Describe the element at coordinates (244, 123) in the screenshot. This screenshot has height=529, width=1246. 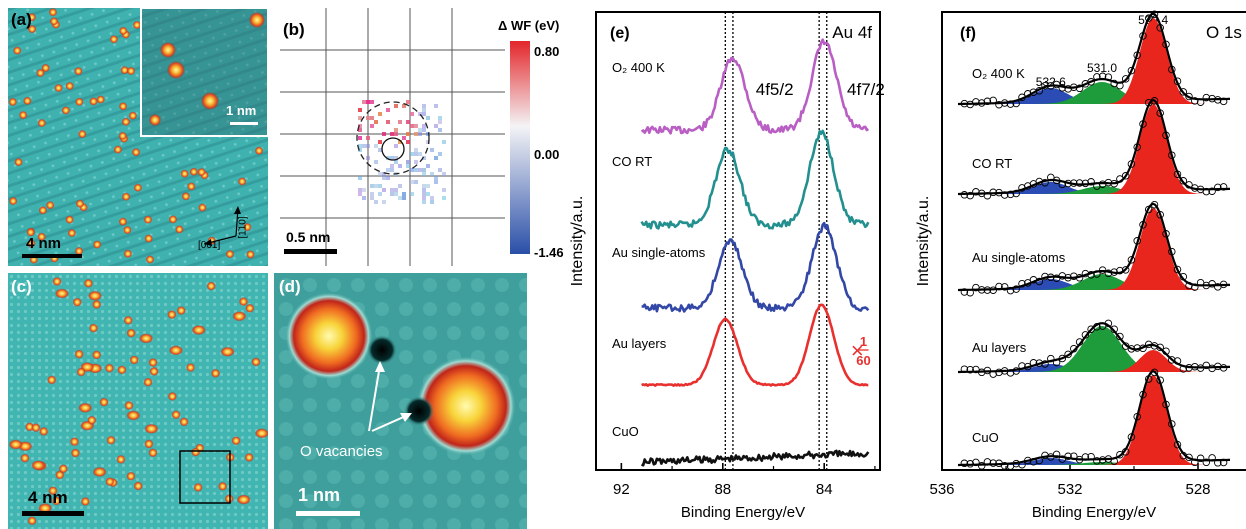
I see `panel-a-inset-scalebar` at that location.